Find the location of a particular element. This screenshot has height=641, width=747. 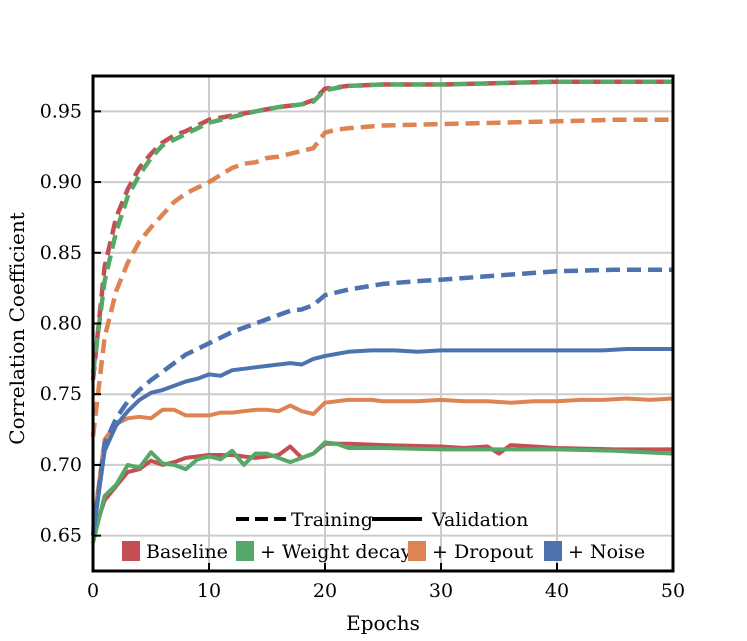

y-tick-label: 0.80 is located at coordinates (61, 324).